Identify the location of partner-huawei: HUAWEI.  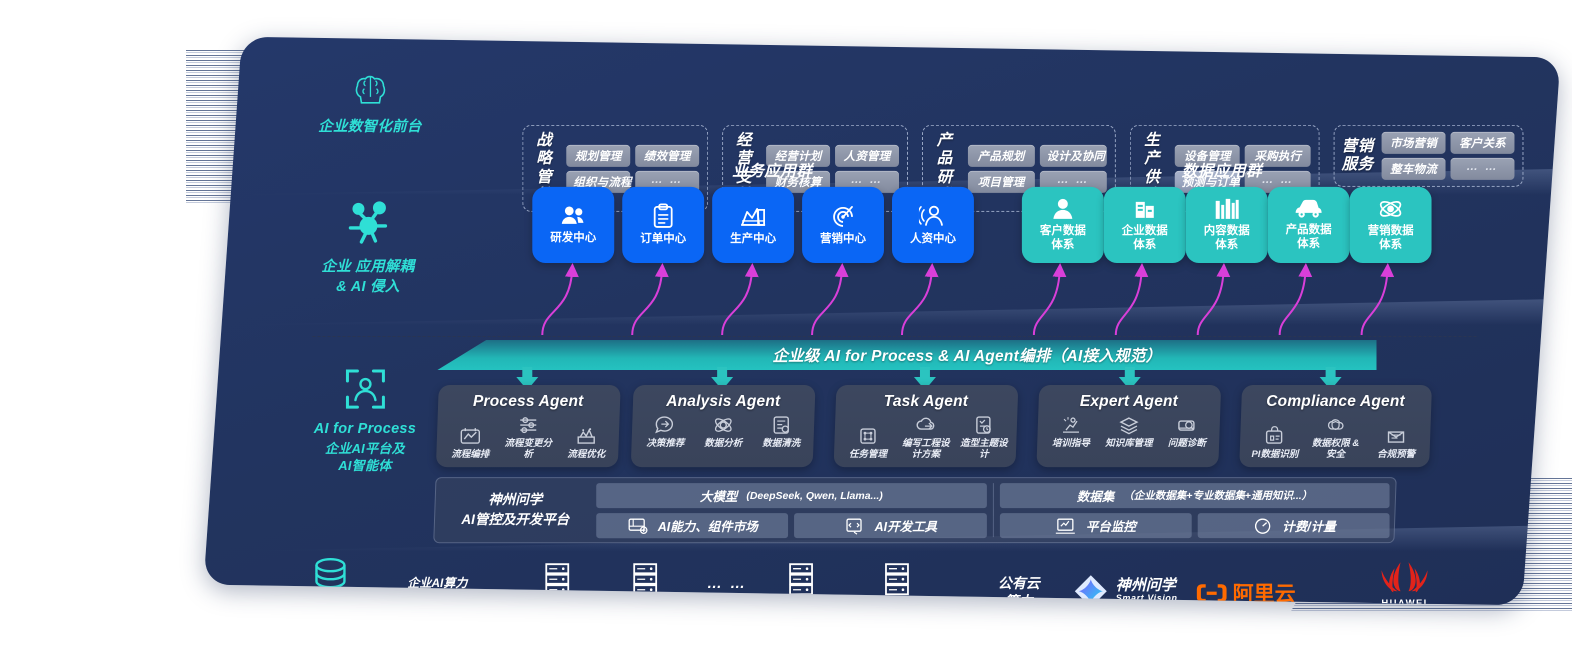
(1405, 583).